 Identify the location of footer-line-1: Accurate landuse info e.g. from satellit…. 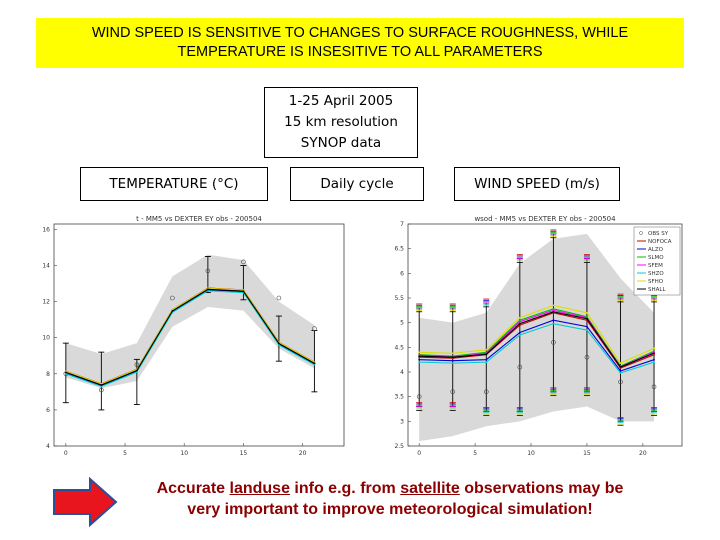
(390, 488).